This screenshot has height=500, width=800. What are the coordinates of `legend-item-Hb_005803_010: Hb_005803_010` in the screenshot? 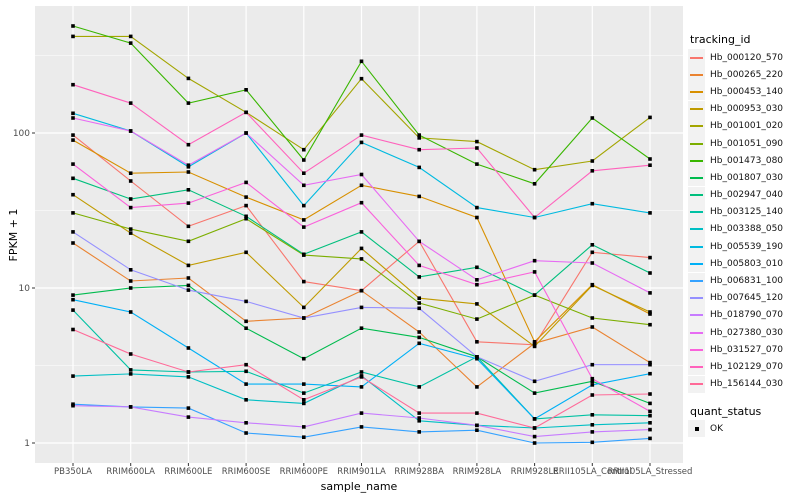 It's located at (744, 264).